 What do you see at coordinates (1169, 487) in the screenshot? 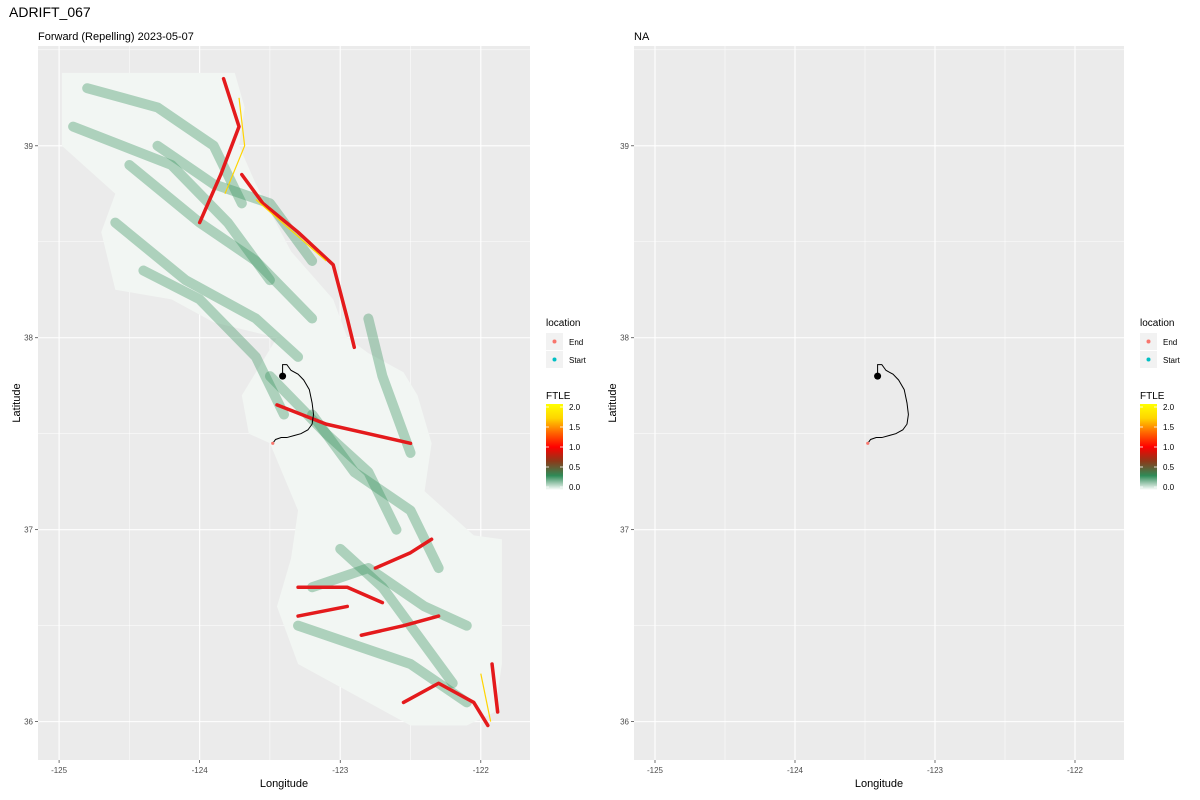
I see `right-colorbar-label: 0.0` at bounding box center [1169, 487].